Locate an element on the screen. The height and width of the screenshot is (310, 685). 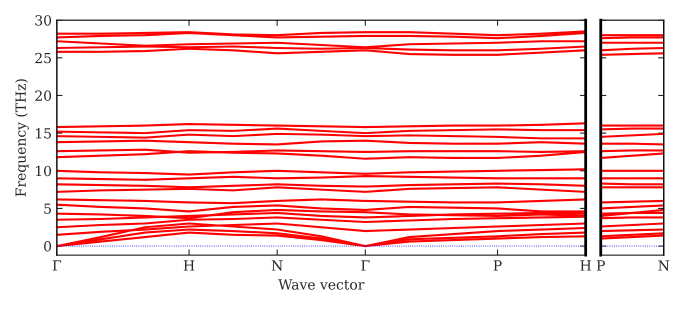
y-tick-label: 15 is located at coordinates (43, 133).